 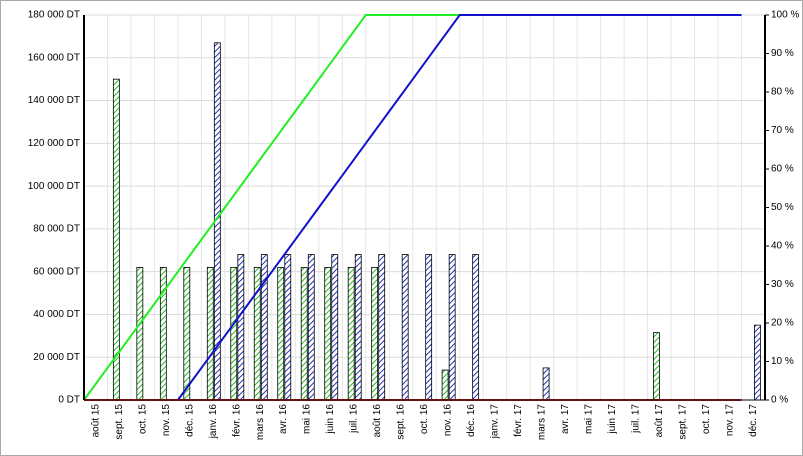 I want to click on x-tick-label: sept. 15, so click(x=119, y=422).